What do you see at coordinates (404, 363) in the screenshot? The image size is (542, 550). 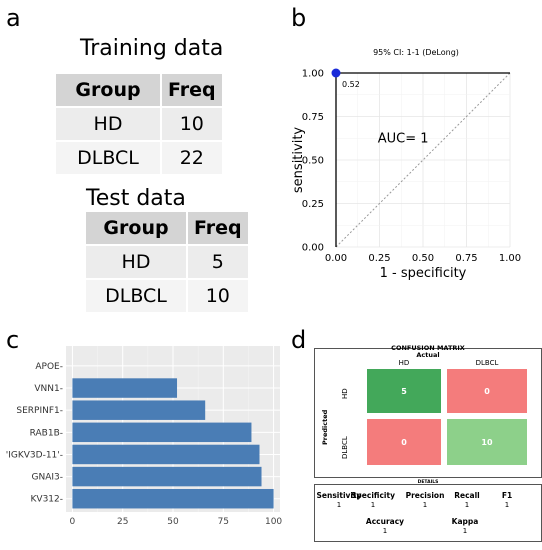 I see `col-label-hd: HD` at bounding box center [404, 363].